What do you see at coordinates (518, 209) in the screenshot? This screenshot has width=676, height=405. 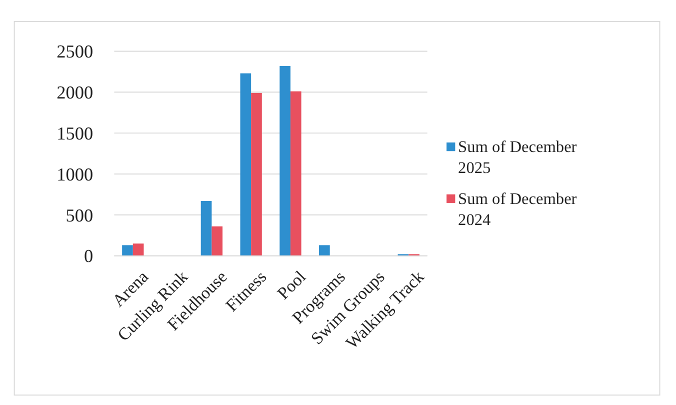 I see `legend-label: Sum of December 2024` at bounding box center [518, 209].